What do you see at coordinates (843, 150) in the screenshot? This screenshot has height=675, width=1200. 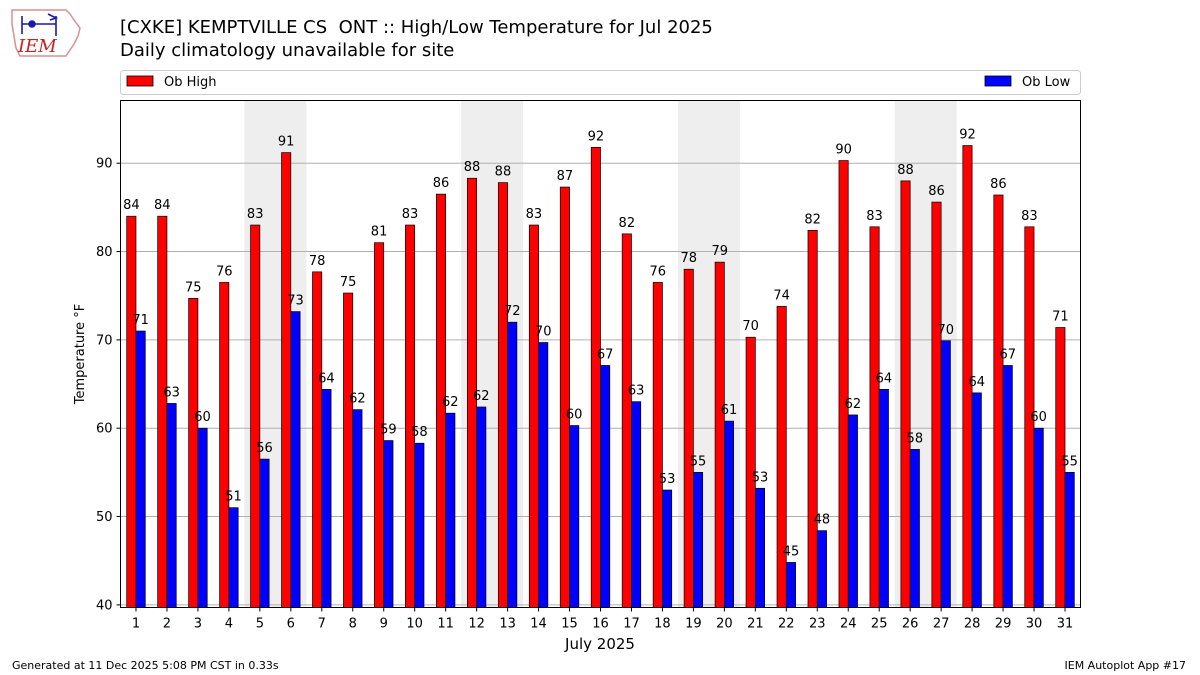 I see `bar-label-high: 90` at bounding box center [843, 150].